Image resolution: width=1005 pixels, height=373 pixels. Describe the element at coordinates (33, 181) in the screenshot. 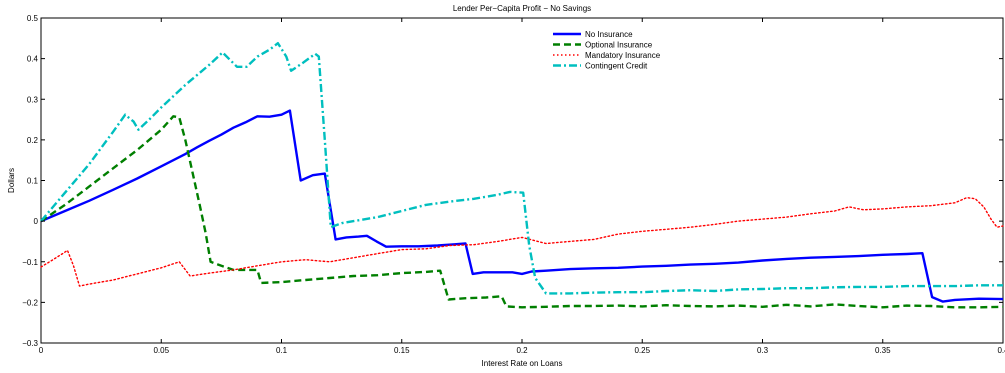

I see `y-tick-label: 0.1` at that location.